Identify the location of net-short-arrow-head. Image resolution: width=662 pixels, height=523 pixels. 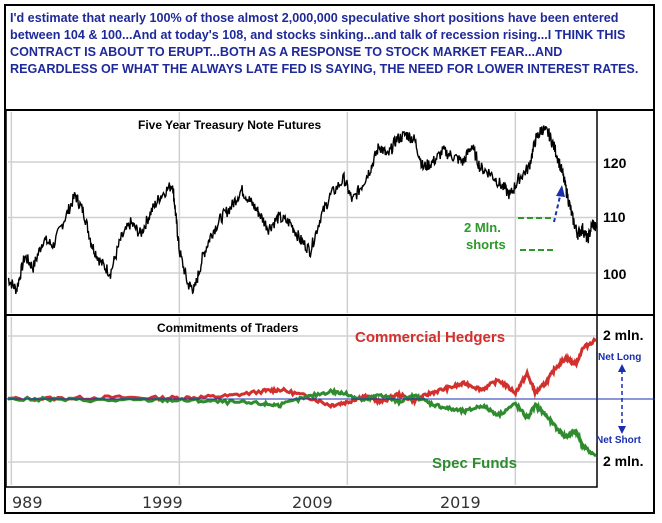
(622, 430).